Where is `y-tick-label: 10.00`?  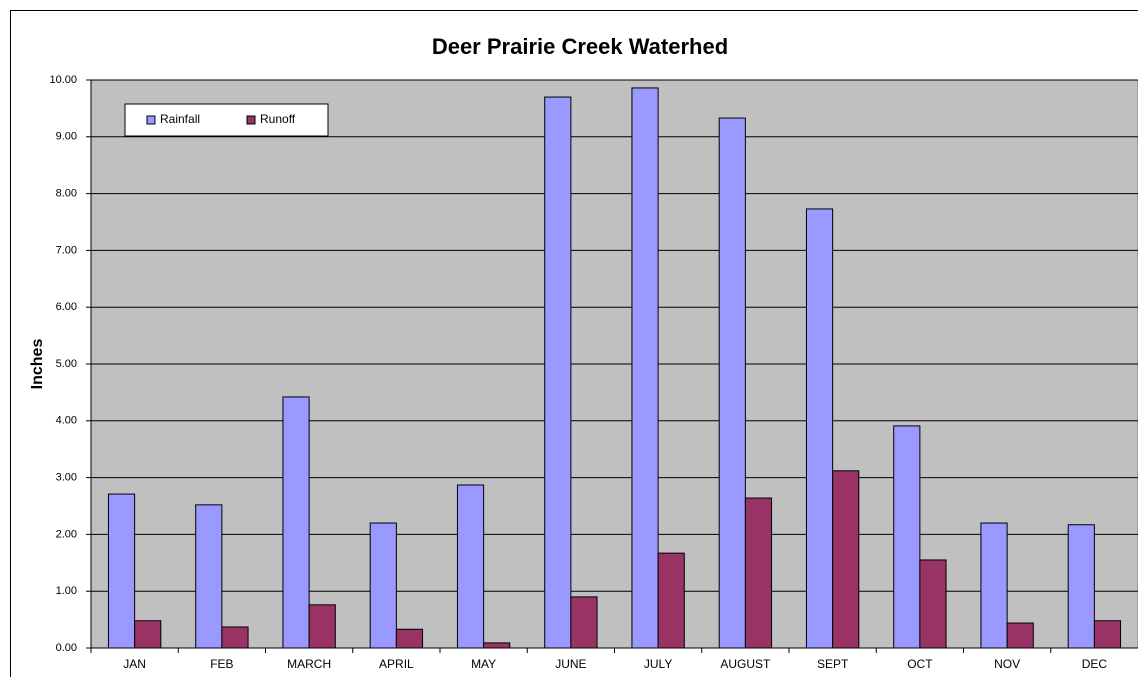
y-tick-label: 10.00 is located at coordinates (63, 80).